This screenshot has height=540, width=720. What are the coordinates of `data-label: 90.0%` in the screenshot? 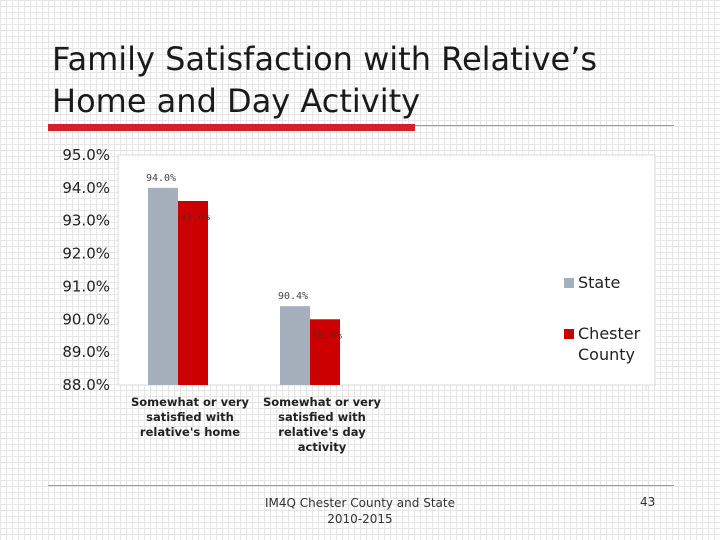 It's located at (327, 335).